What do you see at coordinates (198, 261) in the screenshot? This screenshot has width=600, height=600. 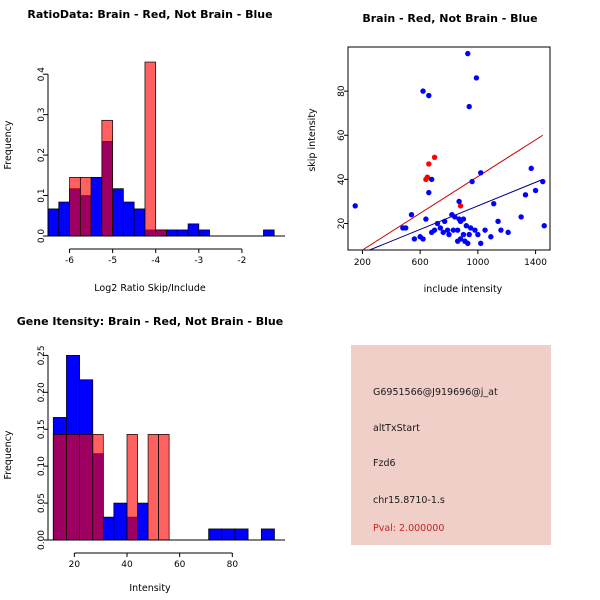 I see `x-tick-label: -3` at bounding box center [198, 261].